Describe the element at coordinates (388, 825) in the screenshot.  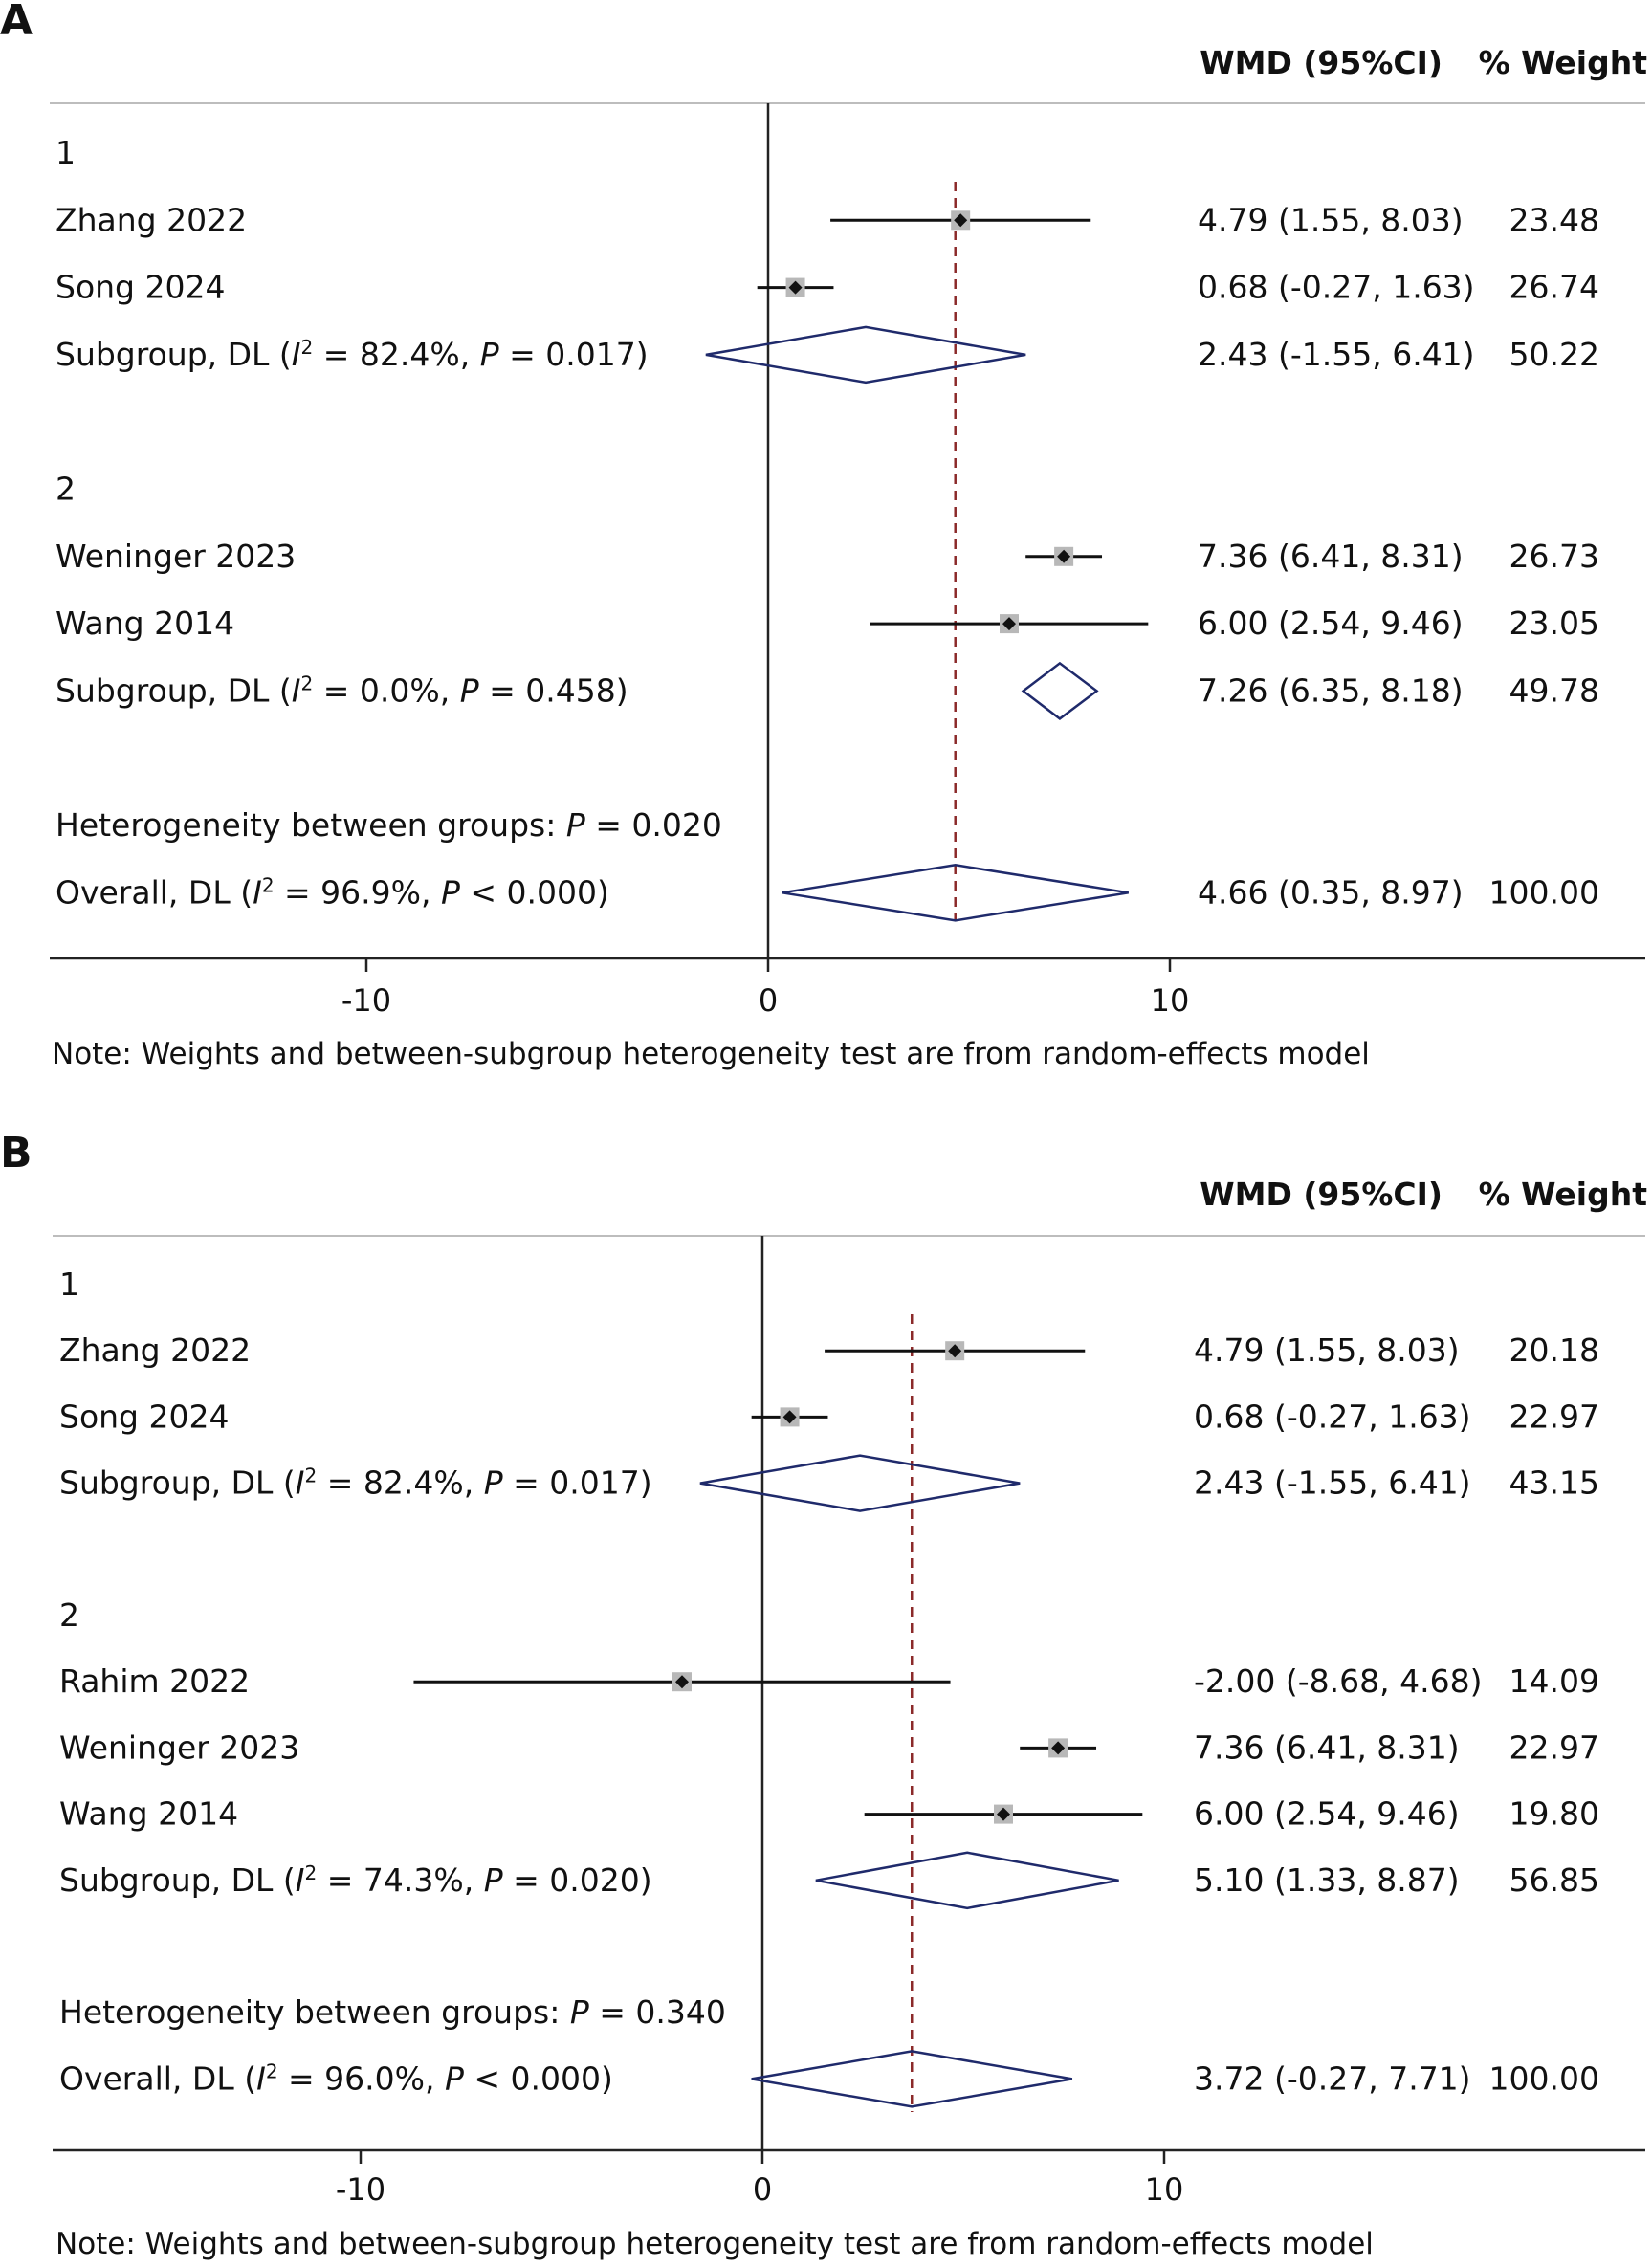
I see `heterogeneity-label: Heterogeneity between groups: P = 0.020` at that location.